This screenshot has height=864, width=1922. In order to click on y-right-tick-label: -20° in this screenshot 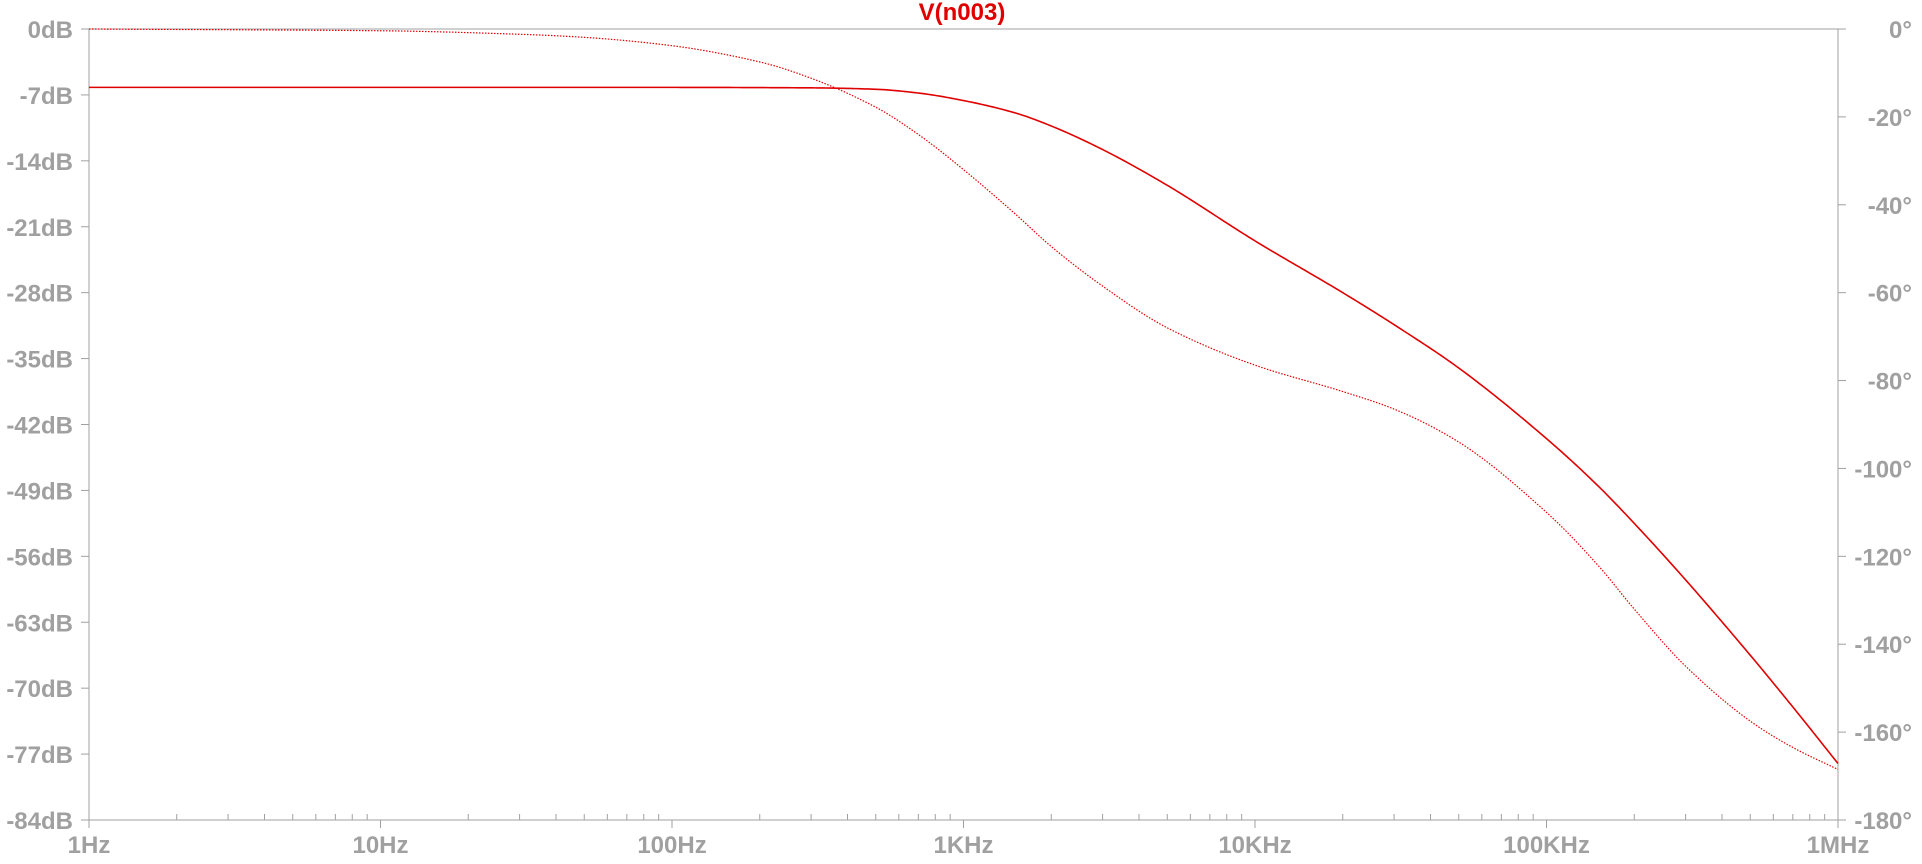, I will do `click(1890, 118)`.